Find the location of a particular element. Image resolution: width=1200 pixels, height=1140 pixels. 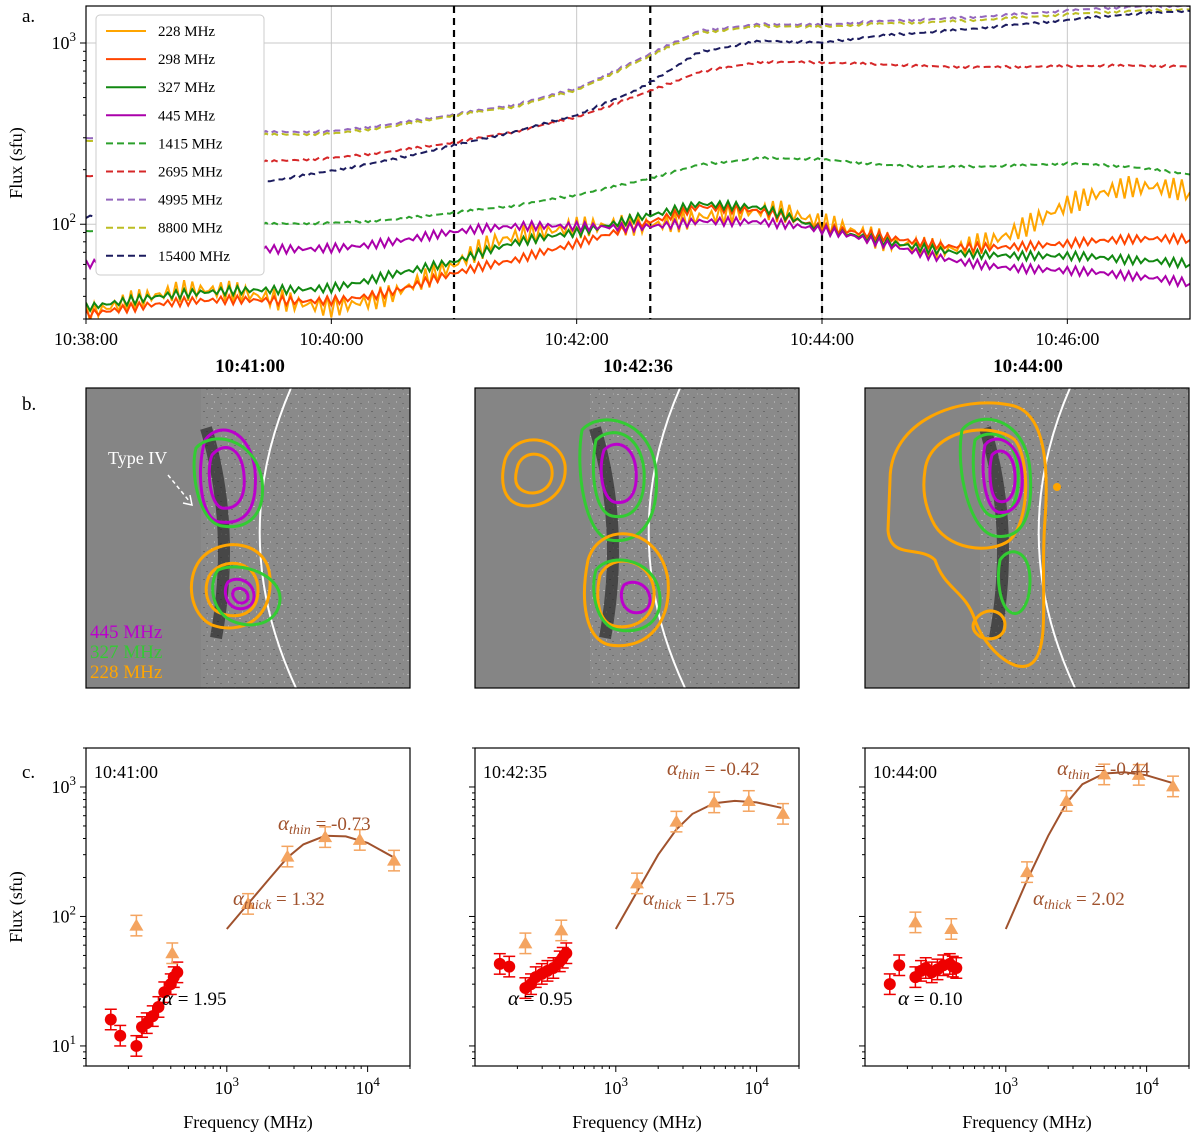

alpha-thin-label: αthin = -0.73 is located at coordinates (324, 824).